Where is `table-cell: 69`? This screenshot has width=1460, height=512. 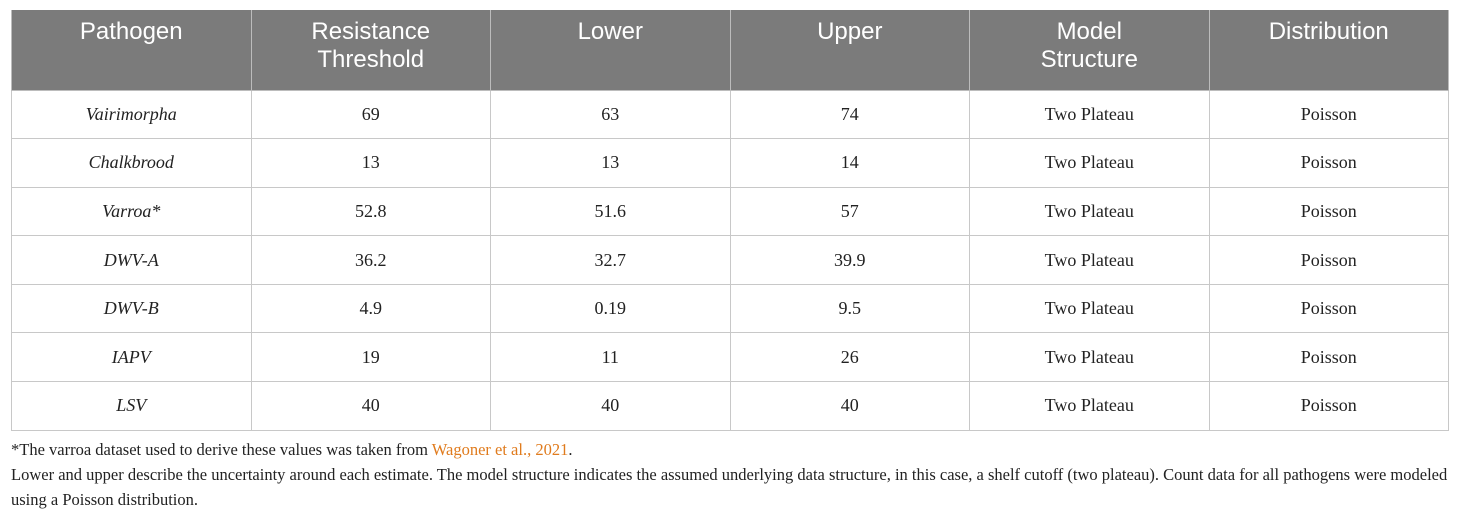
table-cell: 69 is located at coordinates (370, 114).